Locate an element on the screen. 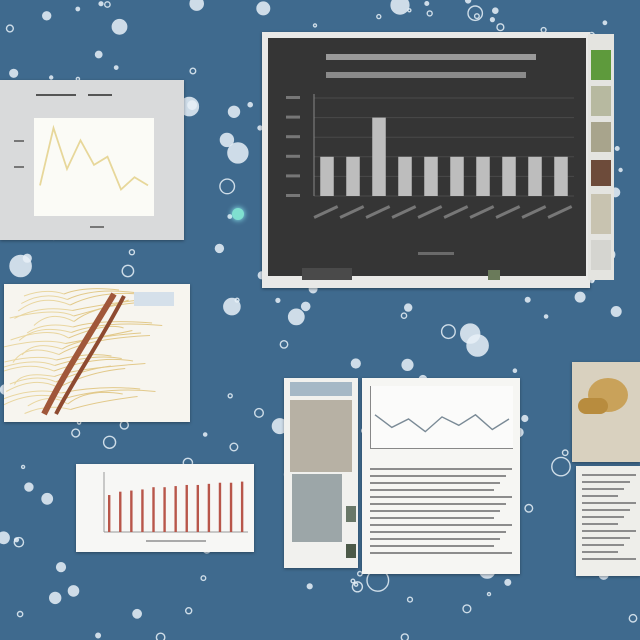  x-axis-label is located at coordinates (436, 253).